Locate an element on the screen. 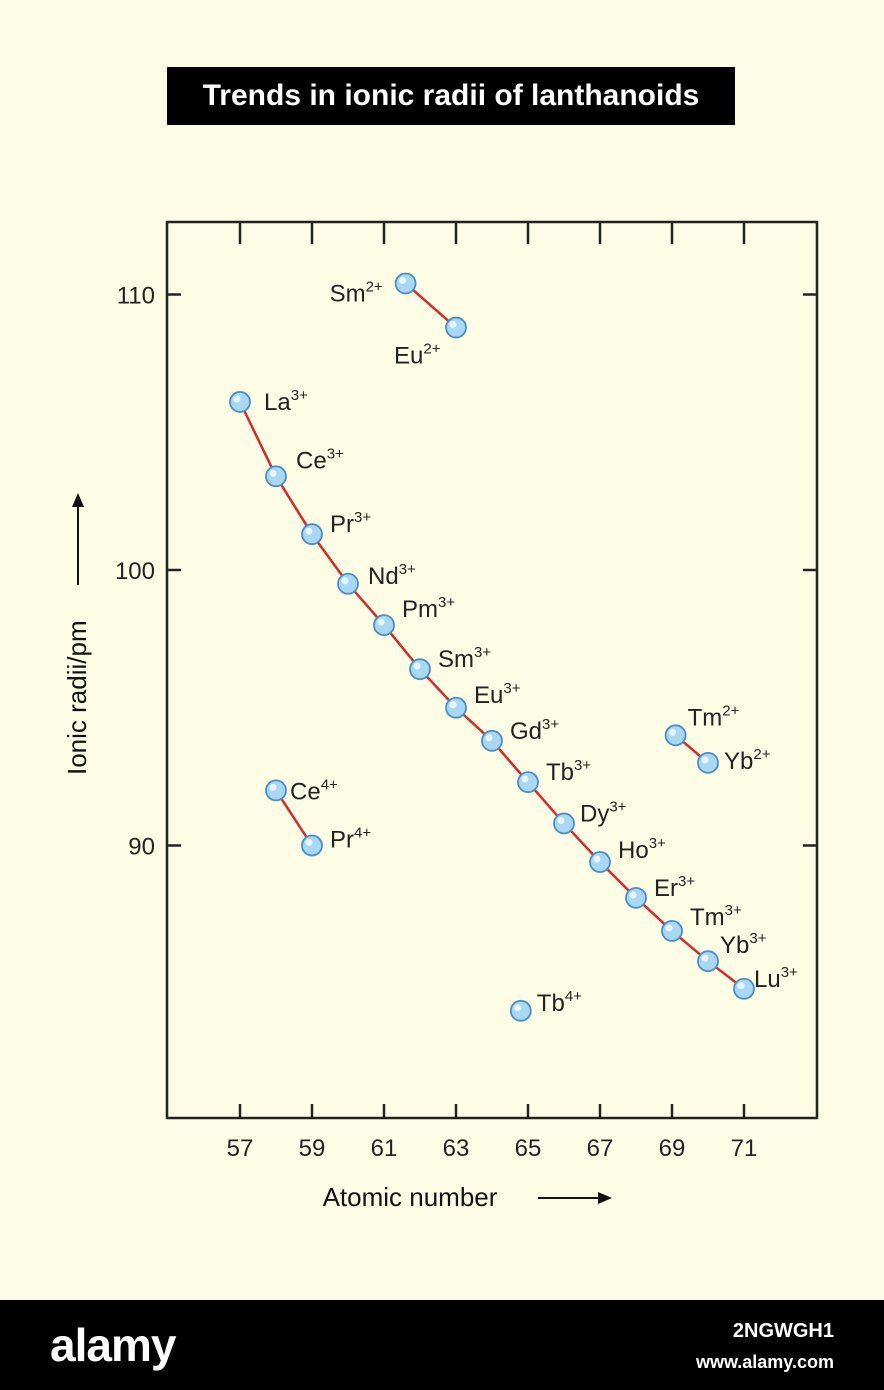 The width and height of the screenshot is (884, 1390). point-label-yb-3plus: Yb3+ is located at coordinates (743, 944).